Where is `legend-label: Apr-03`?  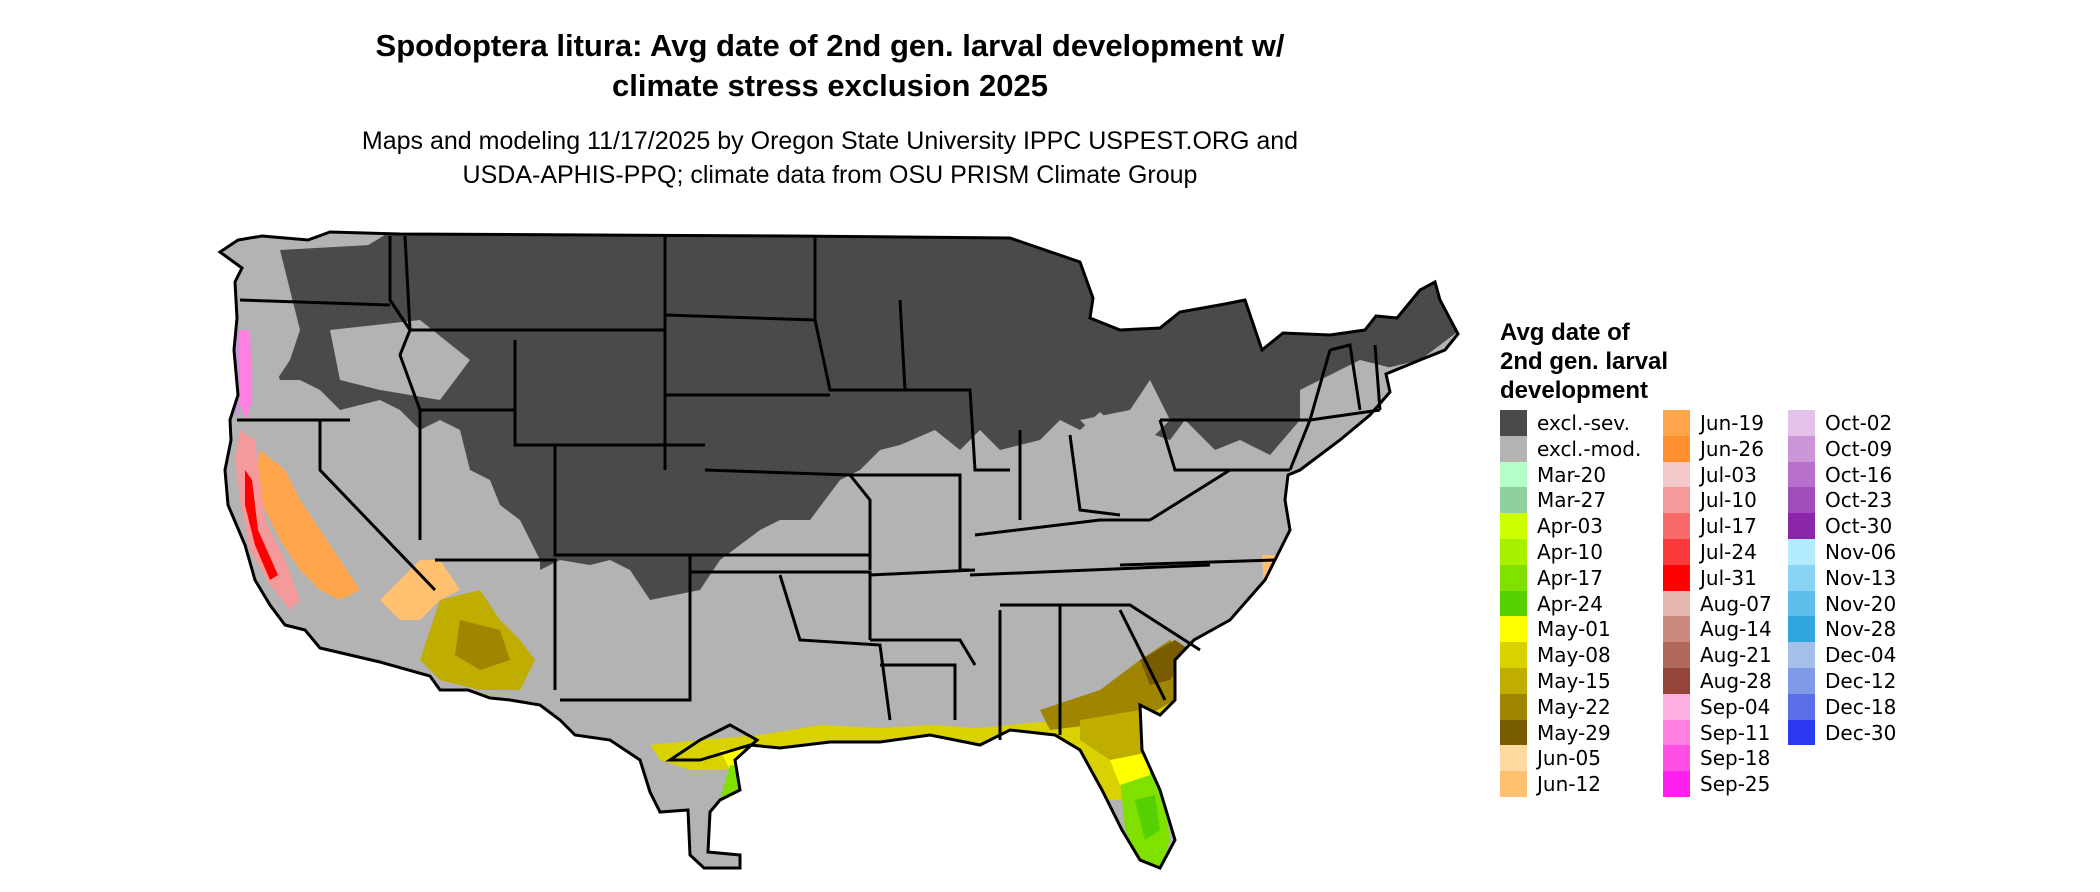
legend-label: Apr-03 is located at coordinates (1570, 526).